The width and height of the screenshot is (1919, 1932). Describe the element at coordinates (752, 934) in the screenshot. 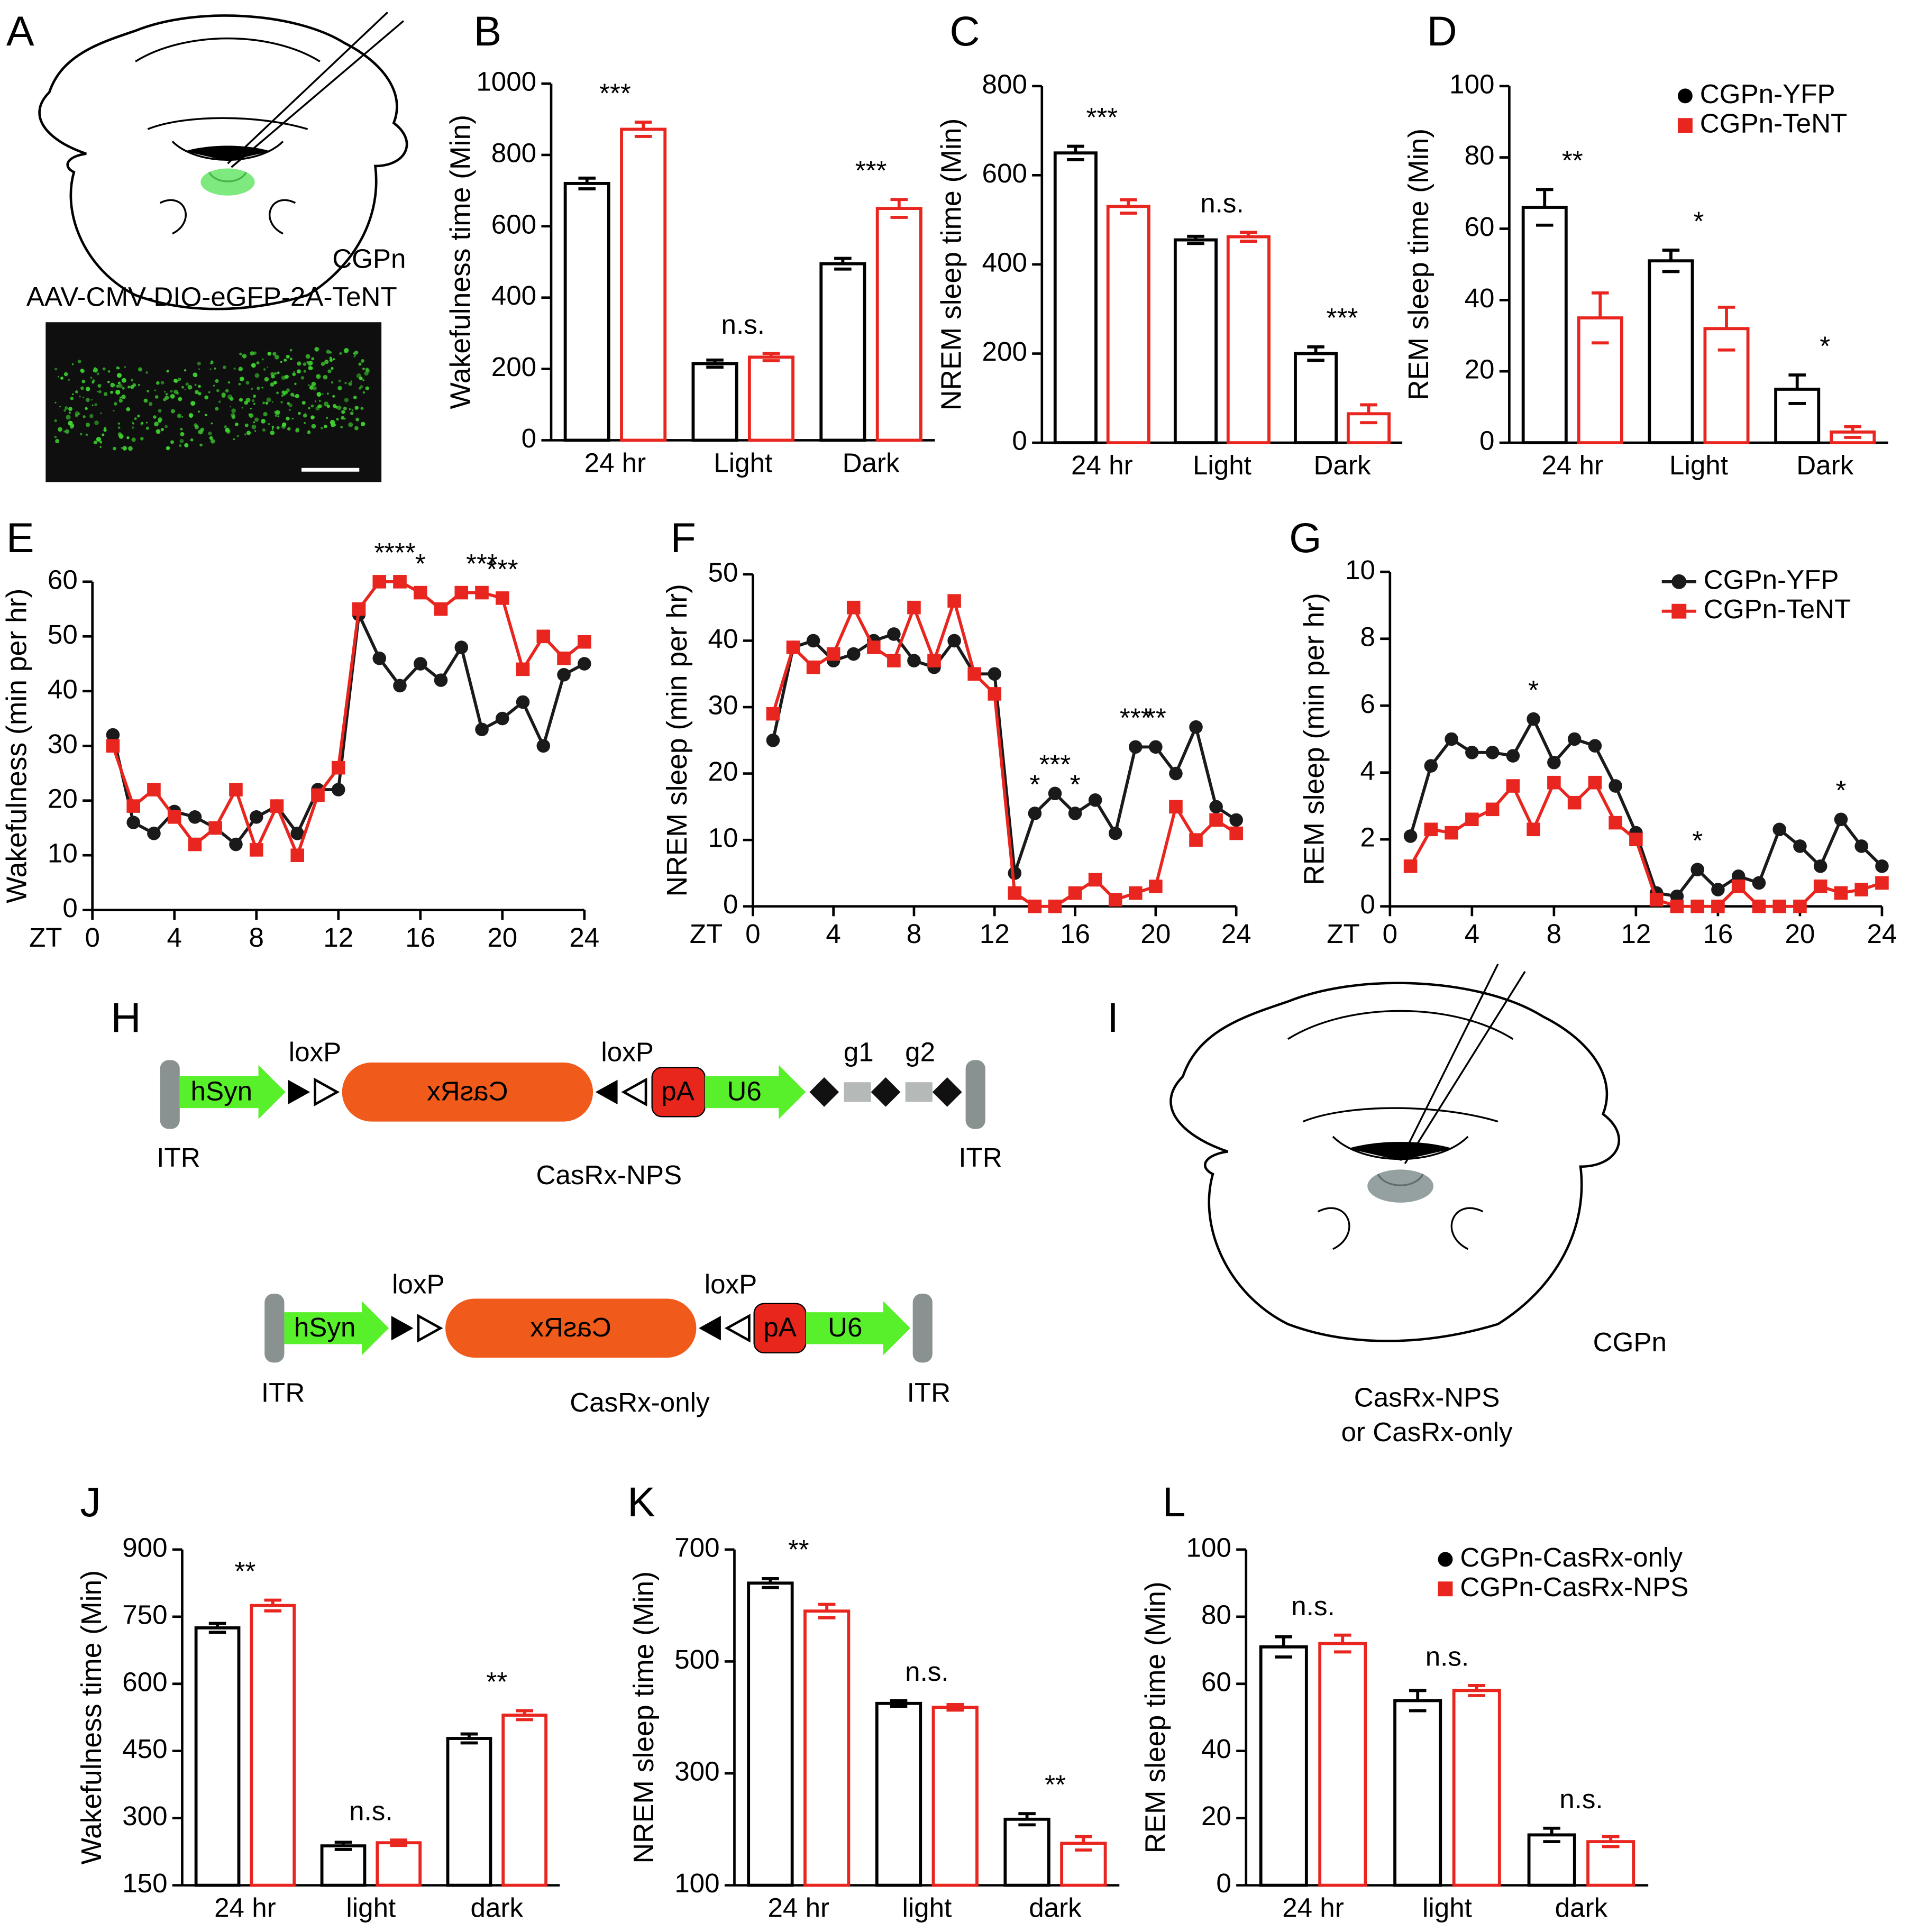

I see `x-tick-label: 0` at that location.